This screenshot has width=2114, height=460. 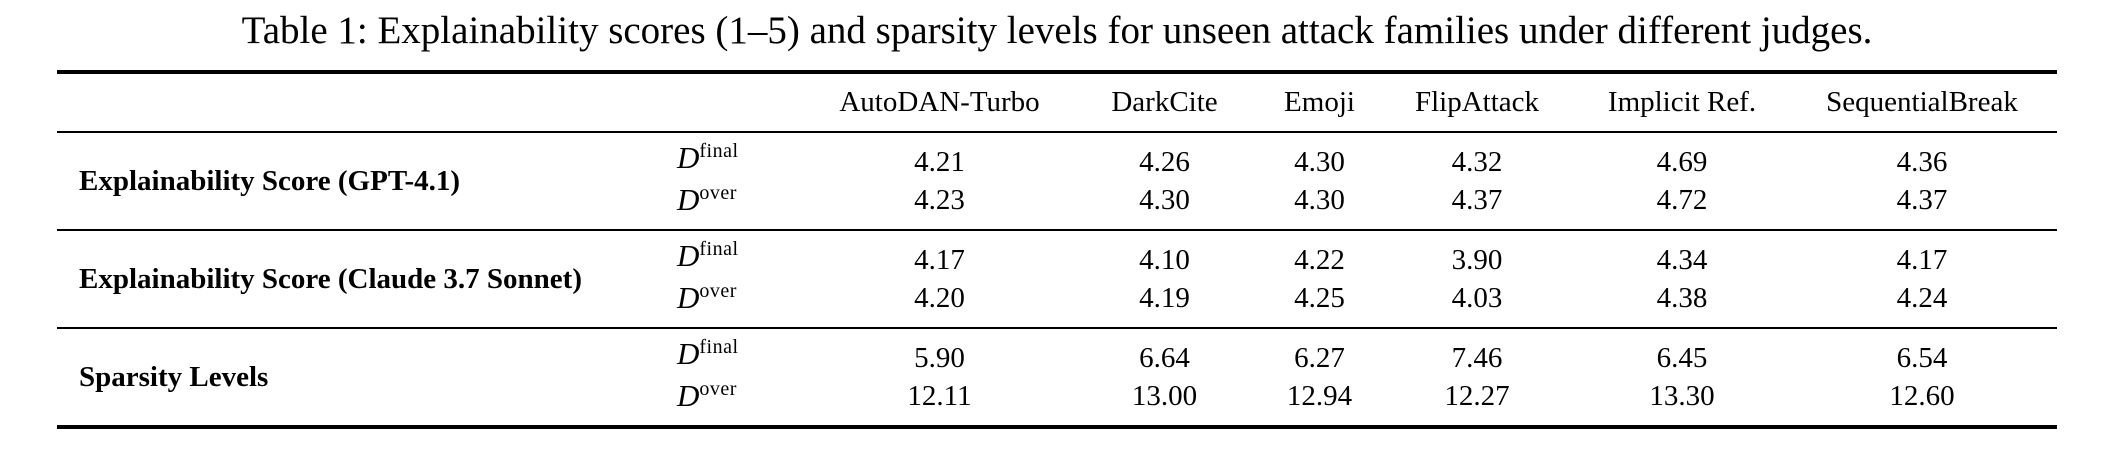 What do you see at coordinates (1319, 102) in the screenshot?
I see `column-header-emoji: Emoji` at bounding box center [1319, 102].